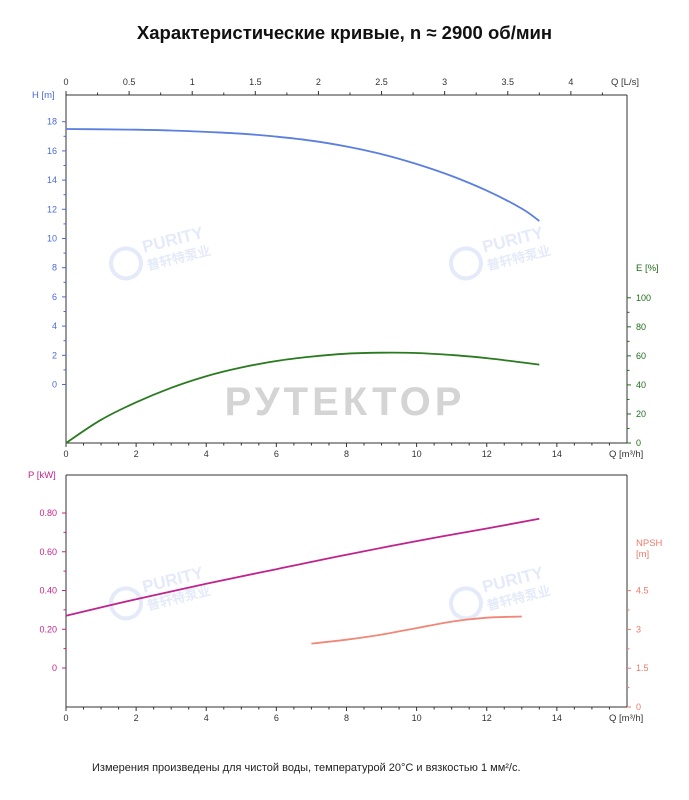 The width and height of the screenshot is (689, 800). What do you see at coordinates (381, 82) in the screenshot?
I see `upper-top-tick-label: 2.5` at bounding box center [381, 82].